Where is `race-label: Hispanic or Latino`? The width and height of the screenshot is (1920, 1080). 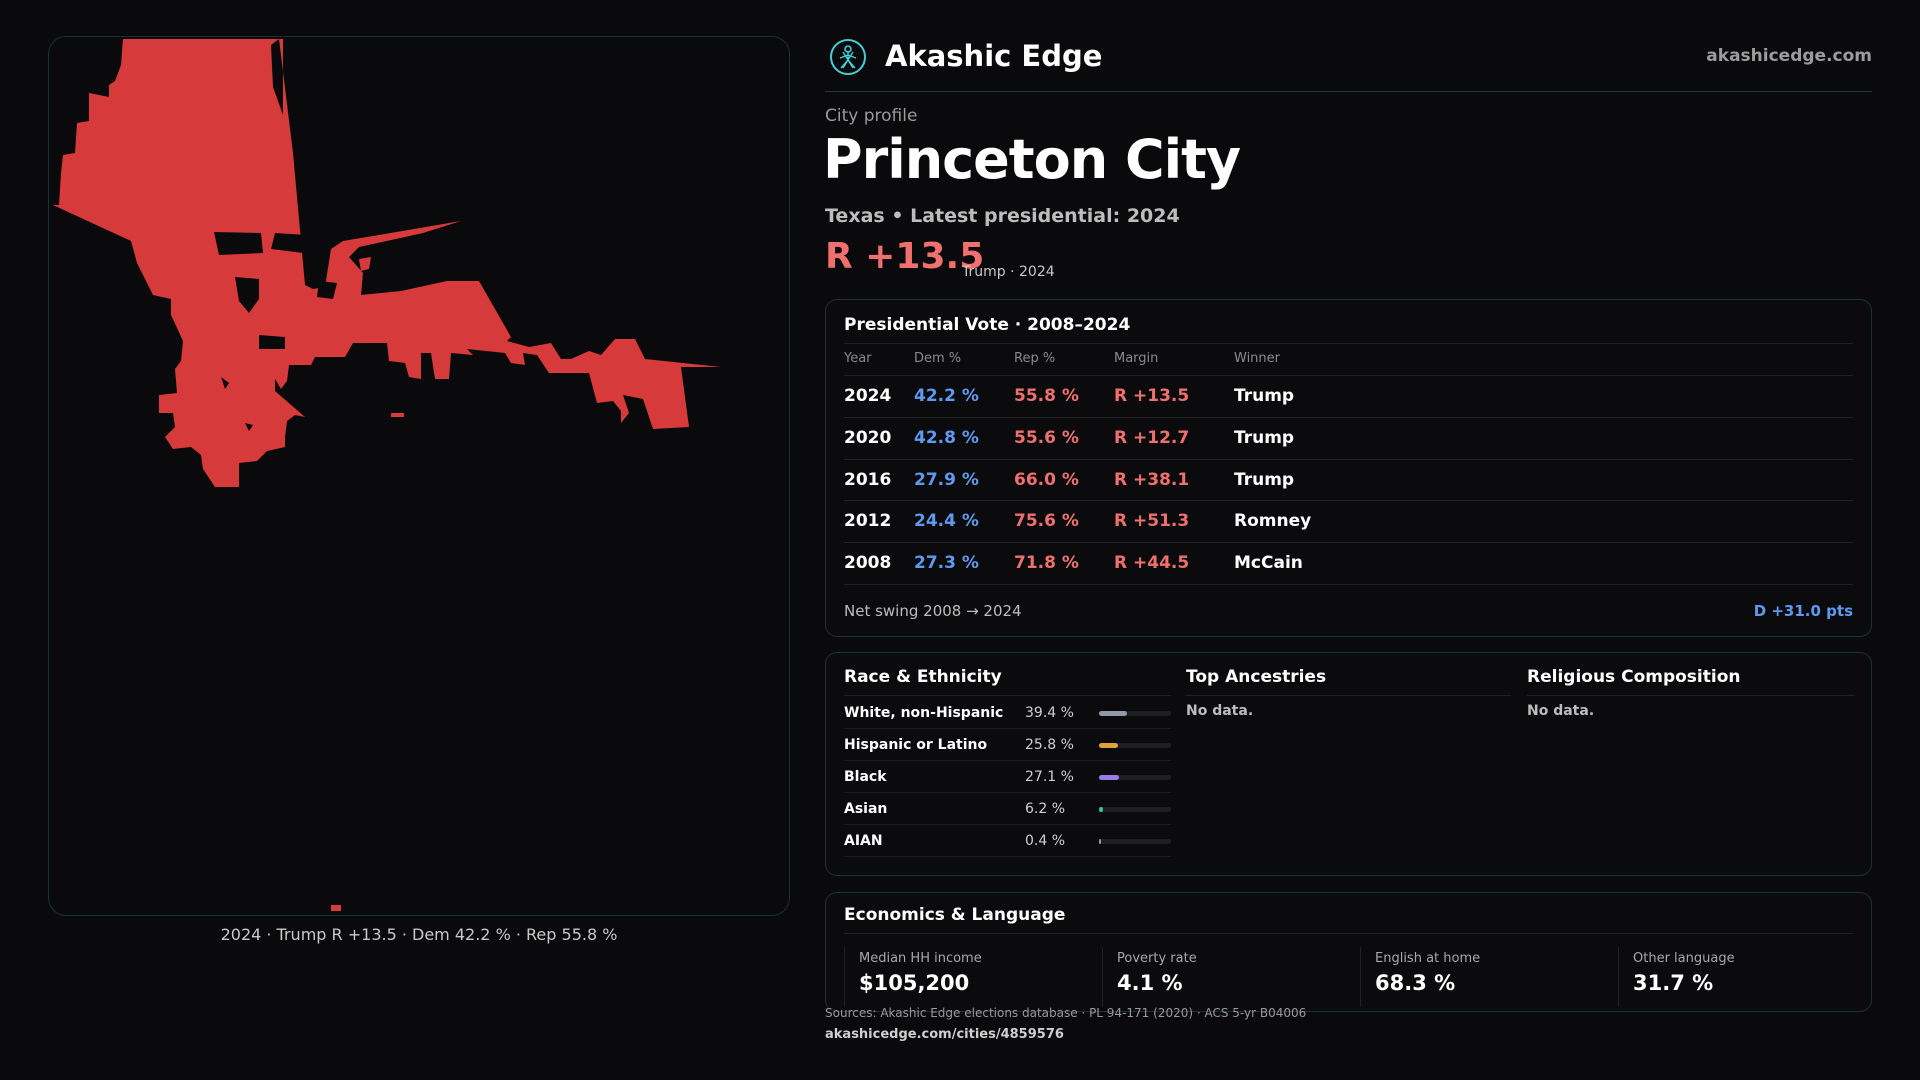
race-label: Hispanic or Latino is located at coordinates (916, 745).